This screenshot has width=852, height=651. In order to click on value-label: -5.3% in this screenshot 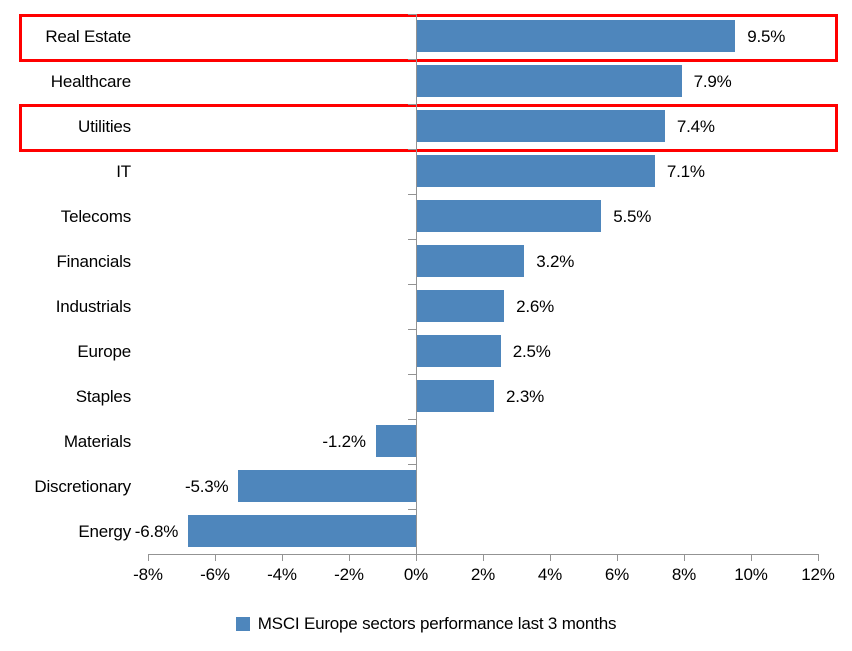, I will do `click(207, 486)`.